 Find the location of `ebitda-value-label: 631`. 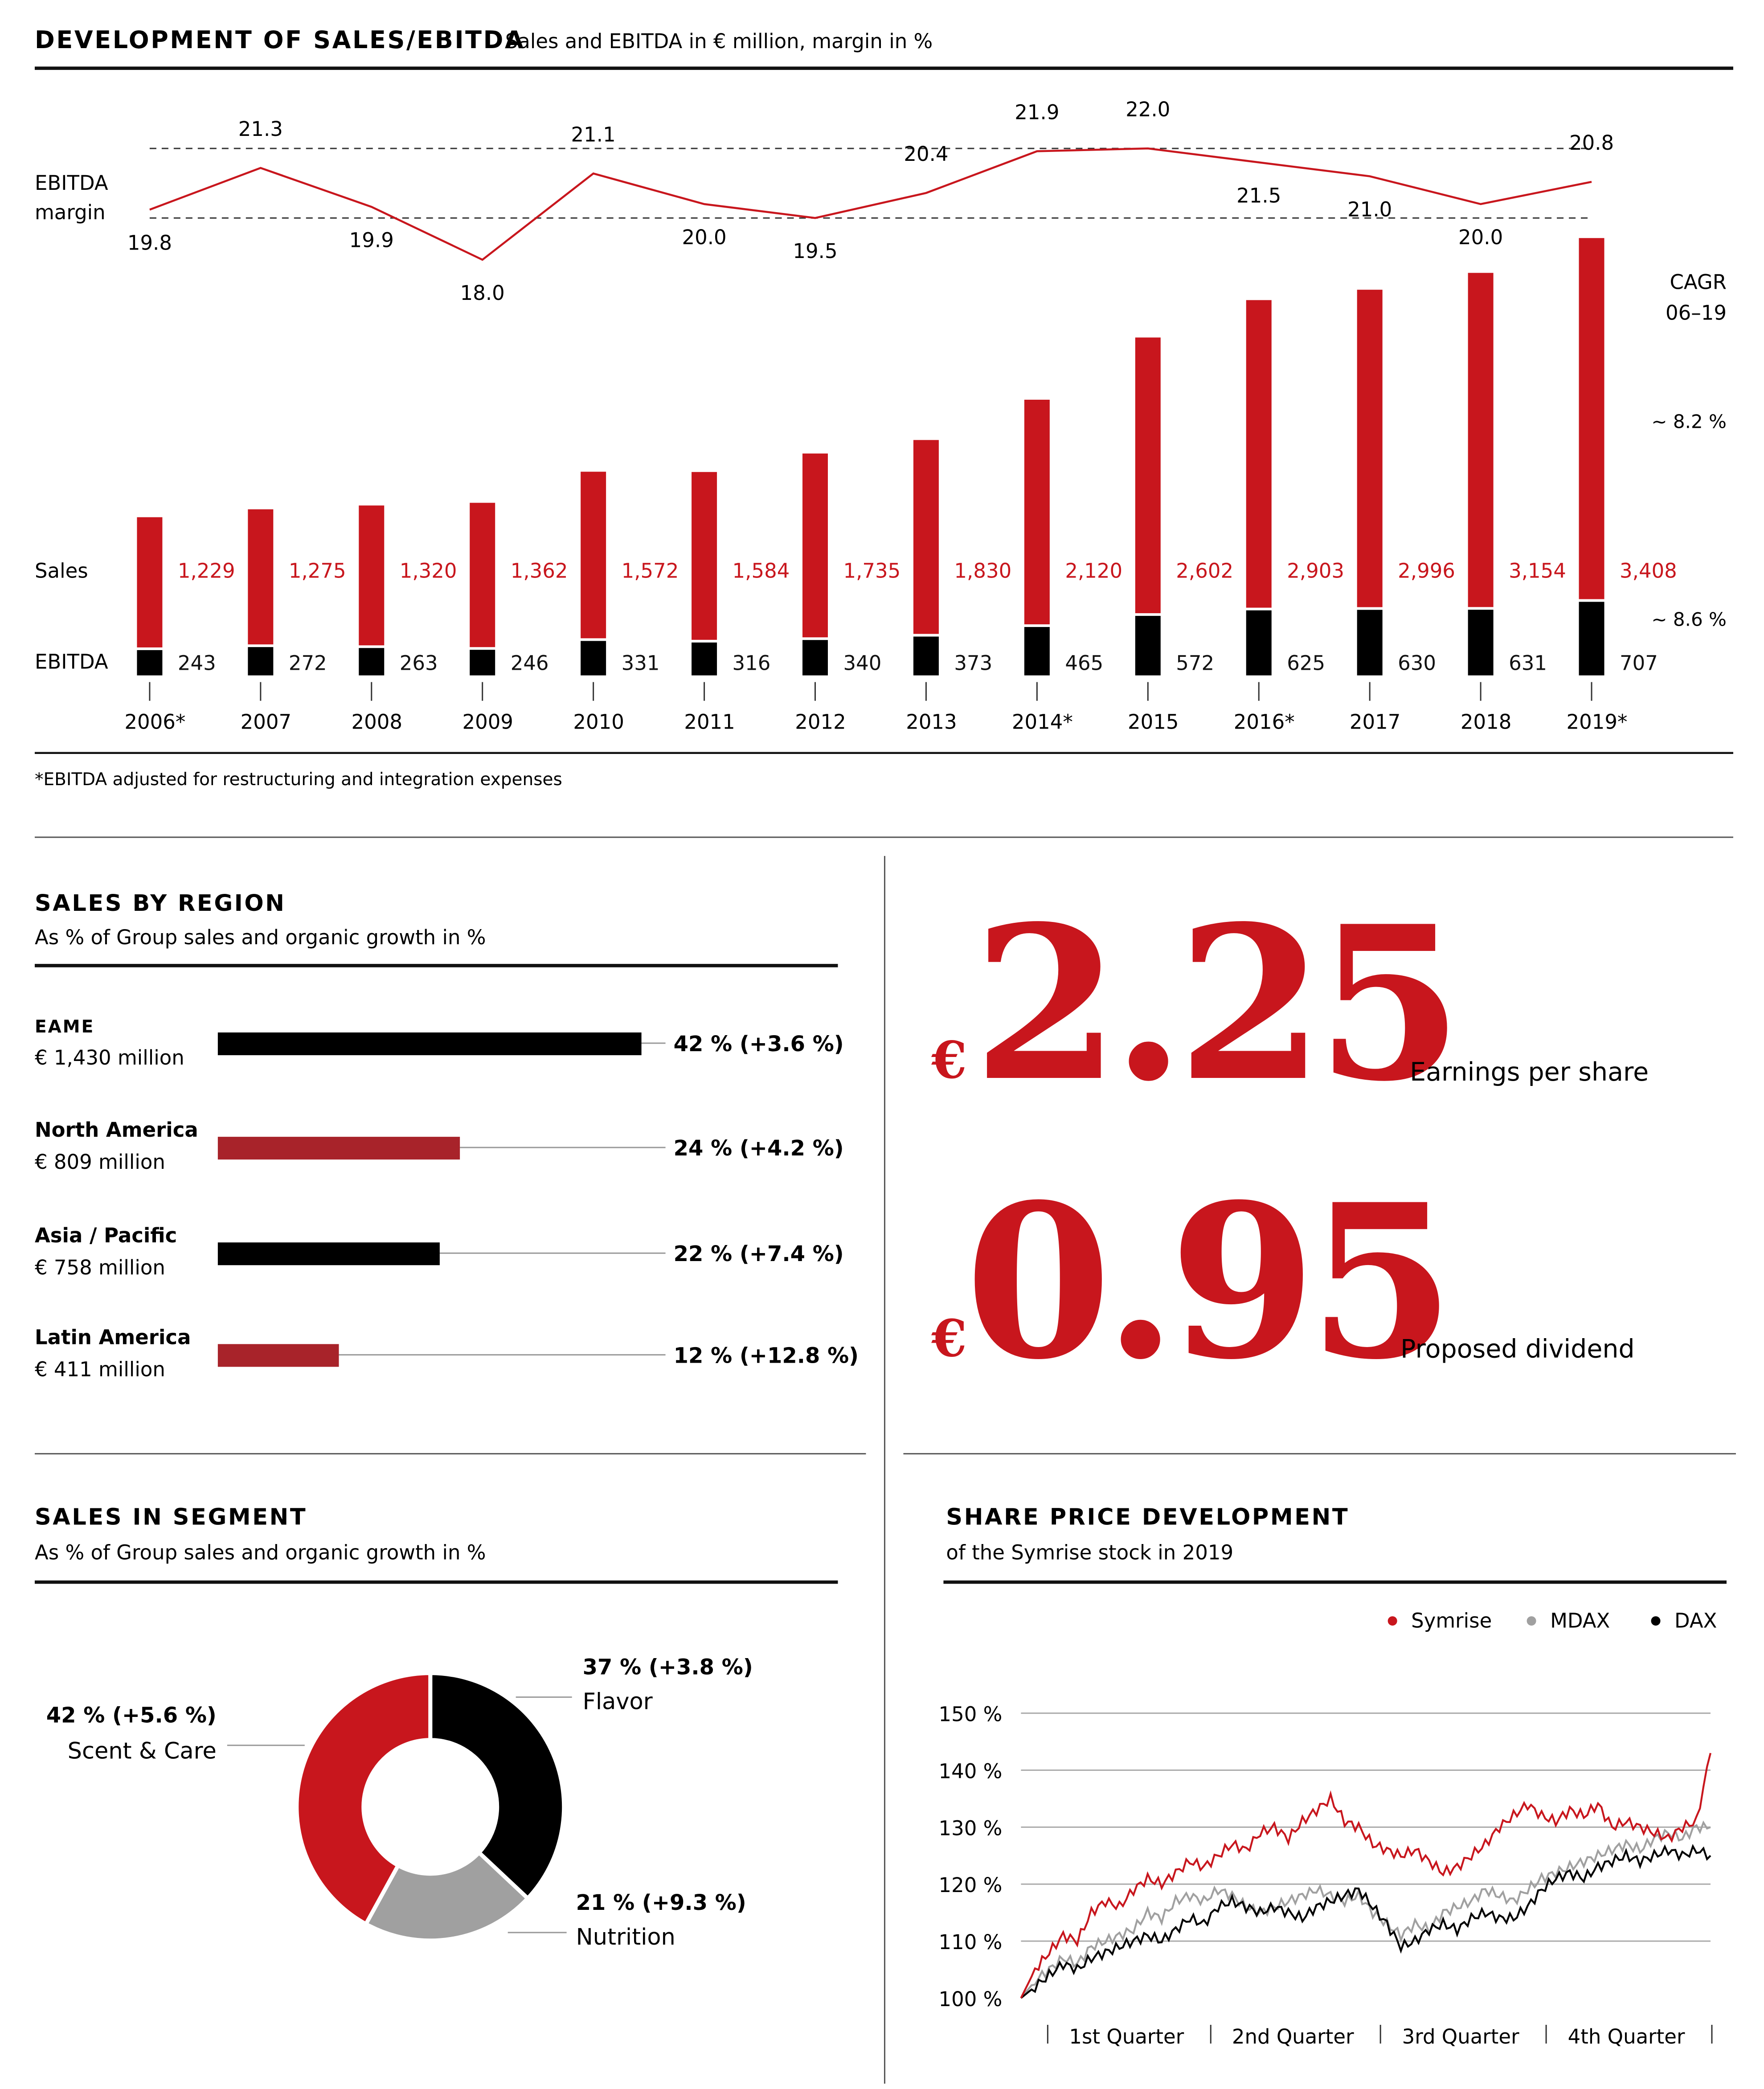

ebitda-value-label: 631 is located at coordinates (1528, 663).